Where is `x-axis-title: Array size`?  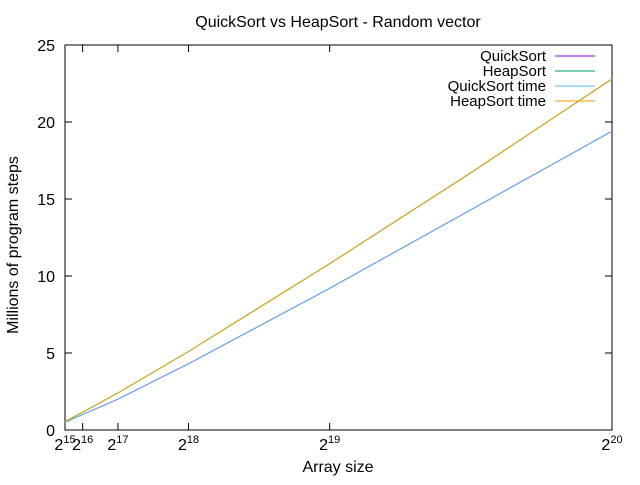 x-axis-title: Array size is located at coordinates (337, 467).